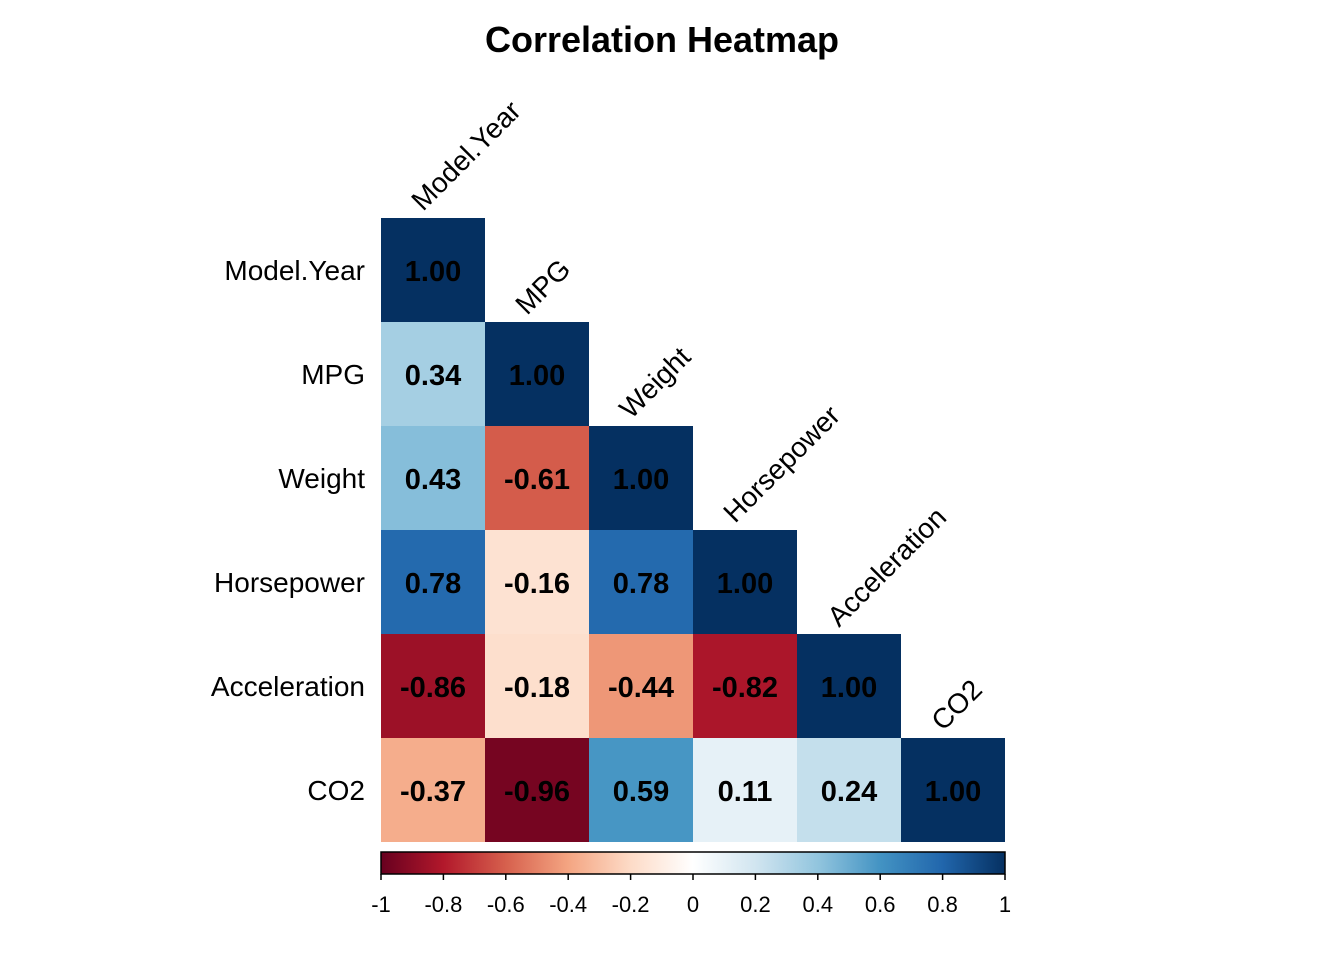 The image size is (1344, 960). What do you see at coordinates (886, 566) in the screenshot?
I see `column-label: Acceleration` at bounding box center [886, 566].